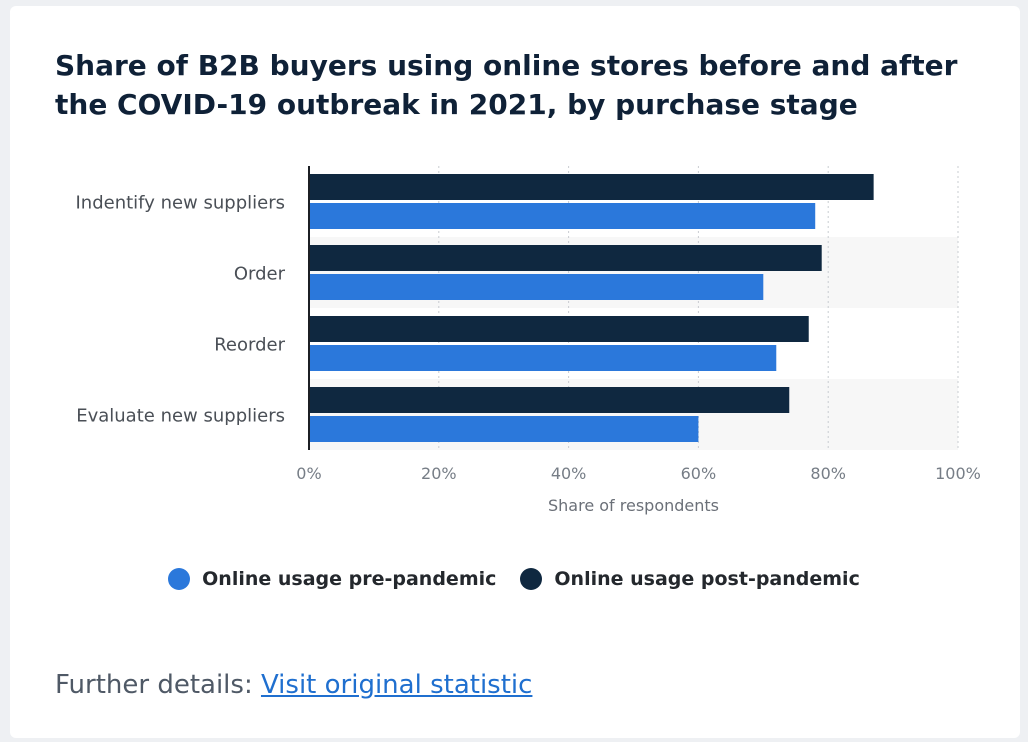 This screenshot has width=1028, height=742. What do you see at coordinates (633, 505) in the screenshot?
I see `x-axis-title: Share of respondents` at bounding box center [633, 505].